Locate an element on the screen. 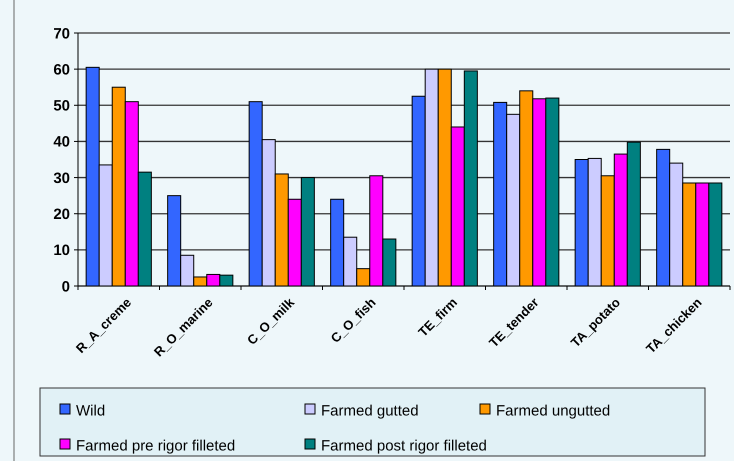  y-tick-label: 20 is located at coordinates (61, 214).